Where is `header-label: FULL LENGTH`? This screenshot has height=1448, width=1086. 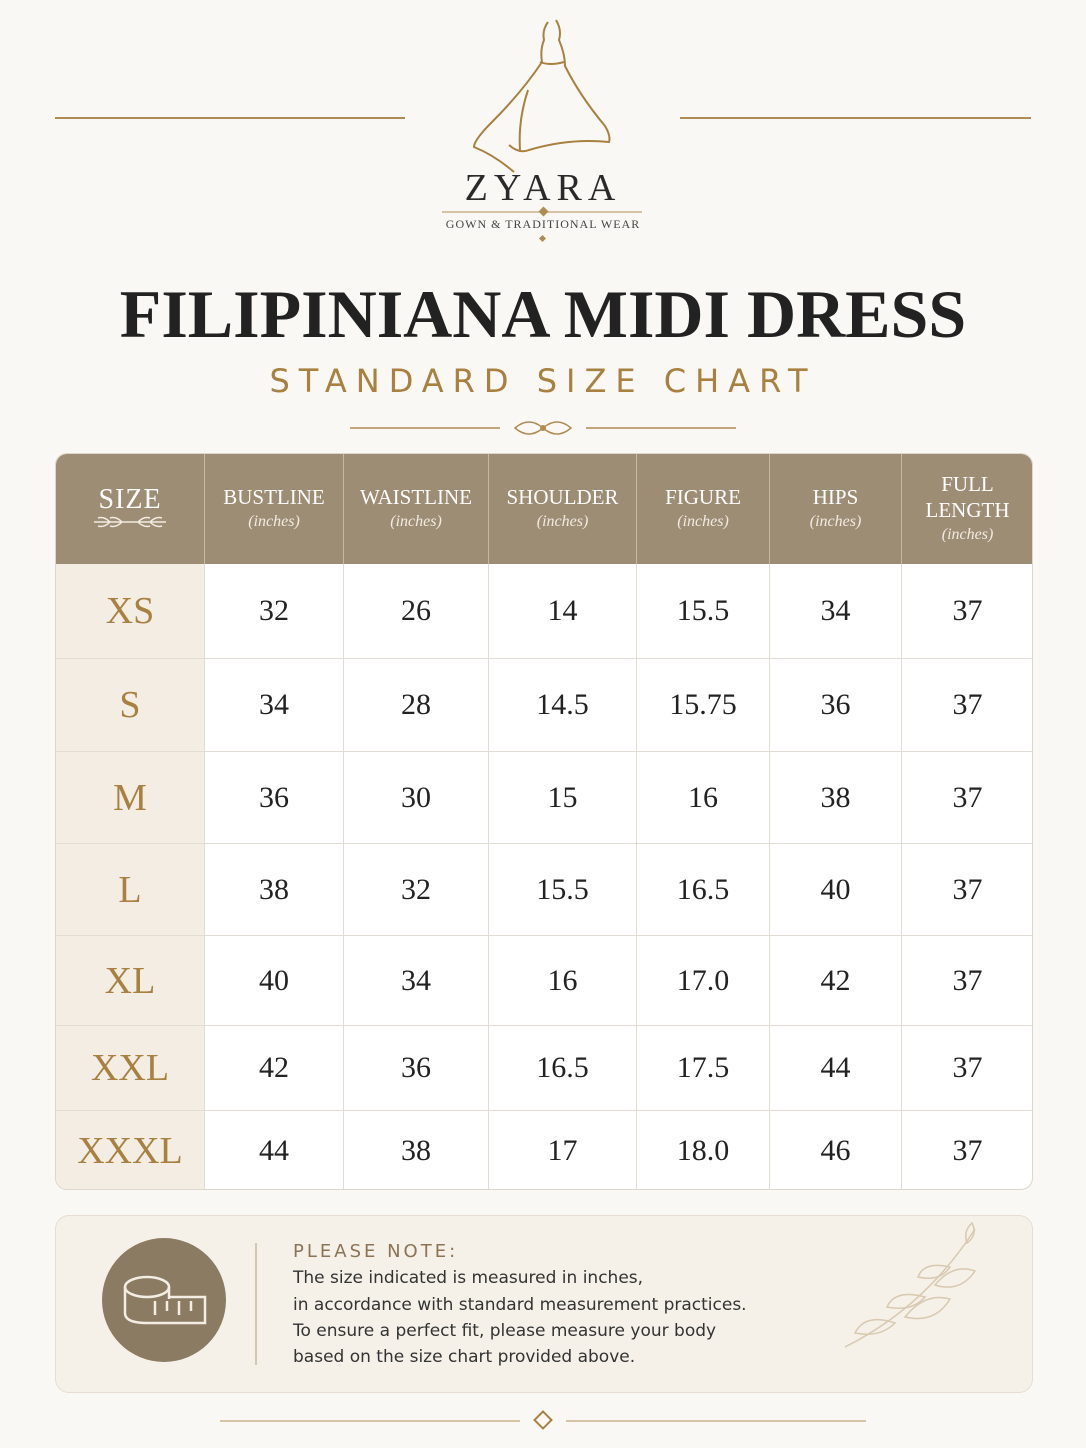 header-label: FULL LENGTH is located at coordinates (967, 497).